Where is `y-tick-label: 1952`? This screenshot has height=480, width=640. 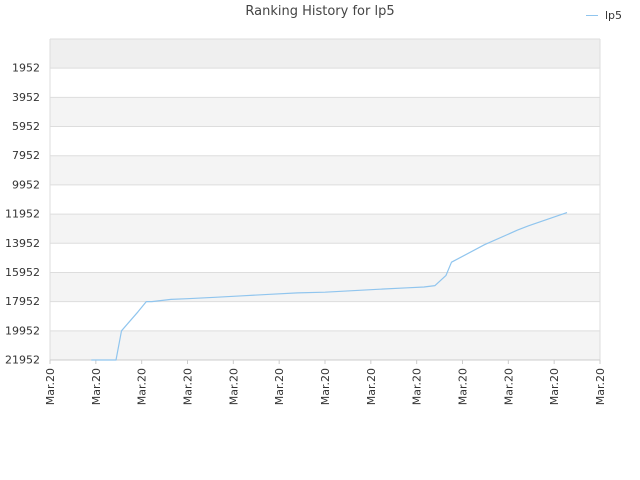
y-tick-label: 1952 is located at coordinates (26, 68).